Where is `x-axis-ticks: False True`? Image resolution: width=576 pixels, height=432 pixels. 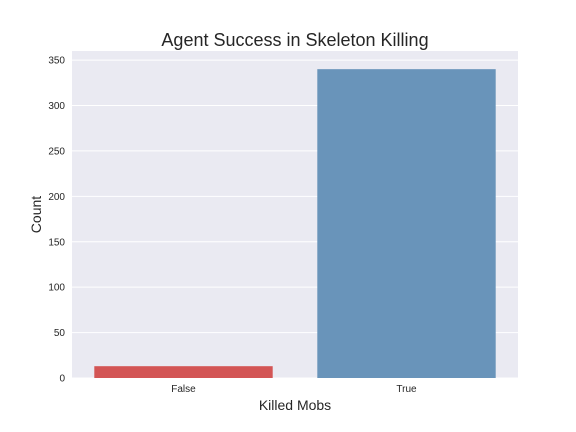 x-axis-ticks: False True is located at coordinates (294, 389).